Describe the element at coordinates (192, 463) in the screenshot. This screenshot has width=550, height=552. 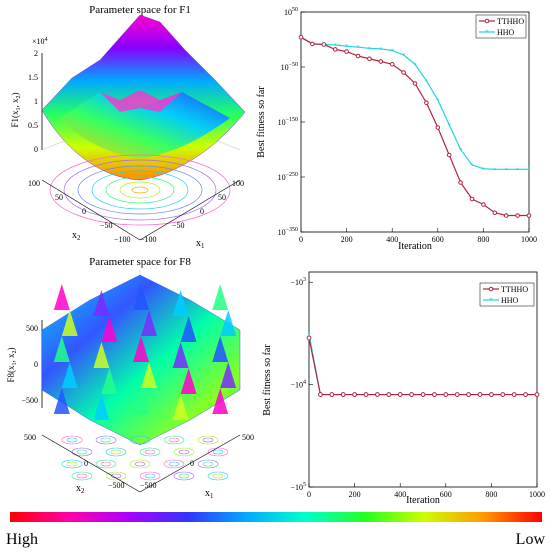
I see `f8-x-tick: 0` at that location.